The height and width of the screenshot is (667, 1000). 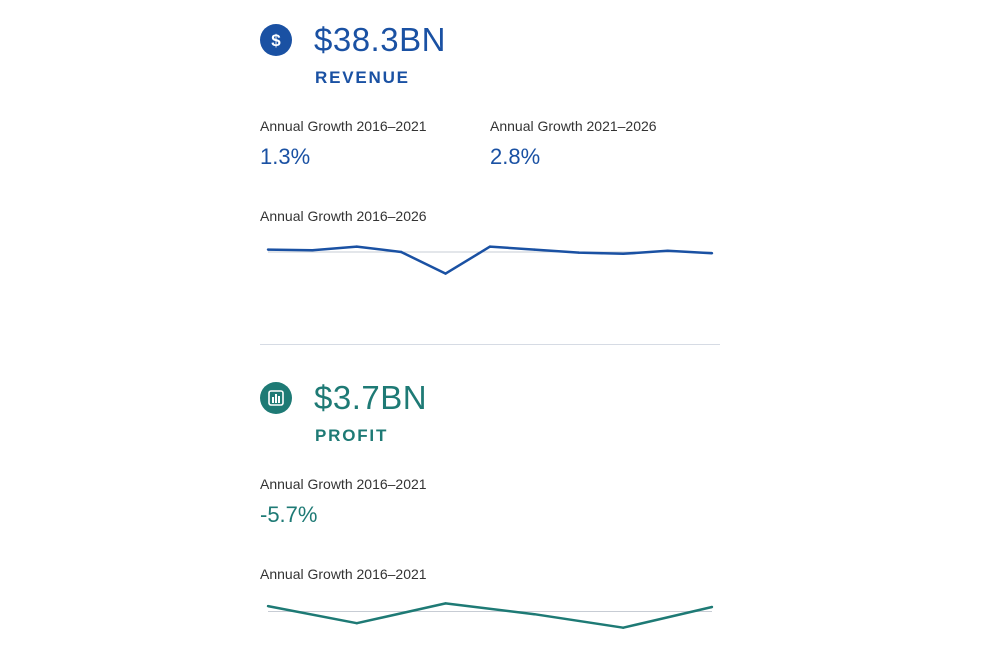 I want to click on revenue-value: $38.3BN, so click(x=380, y=39).